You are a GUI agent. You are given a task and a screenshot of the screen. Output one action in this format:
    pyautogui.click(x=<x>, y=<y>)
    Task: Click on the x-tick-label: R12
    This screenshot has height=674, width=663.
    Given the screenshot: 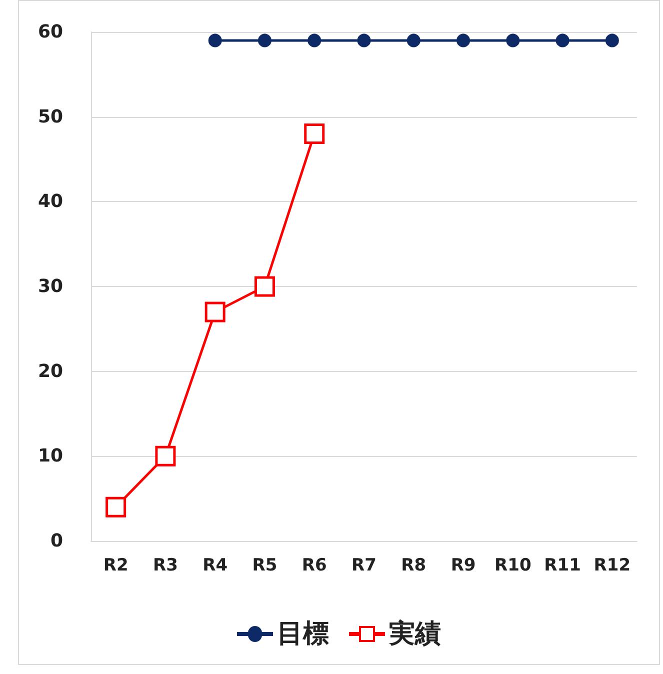 What is the action you would take?
    pyautogui.click(x=612, y=566)
    